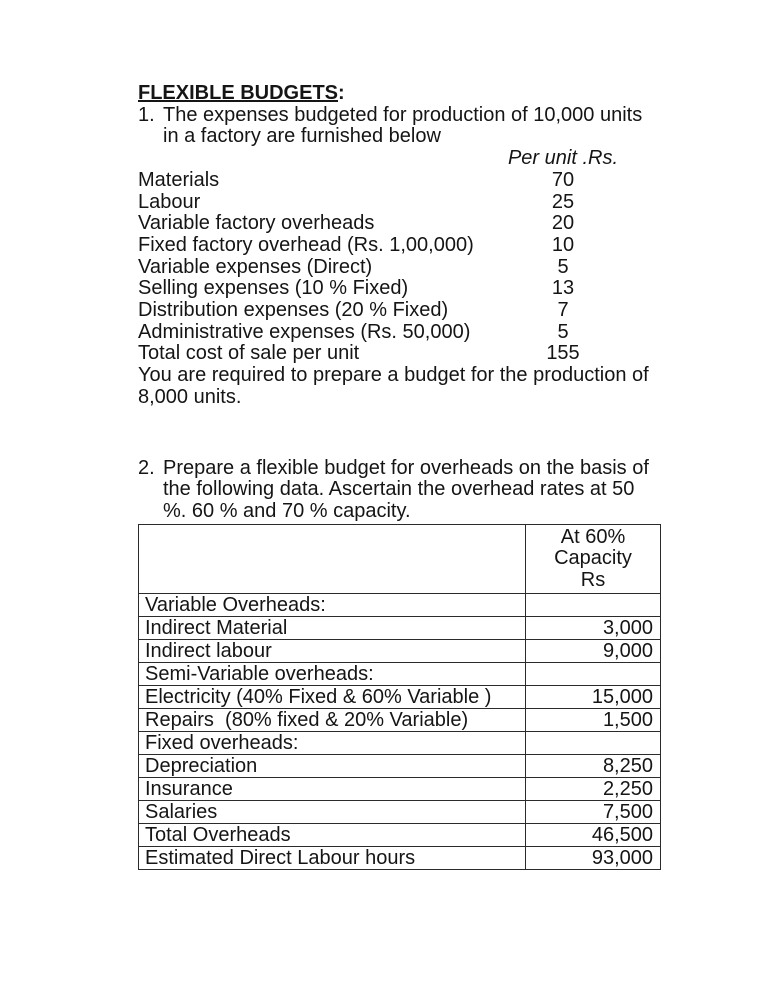 This screenshot has height=994, width=768. I want to click on table-header-capacity: At 60% Capacity Rs, so click(593, 559).